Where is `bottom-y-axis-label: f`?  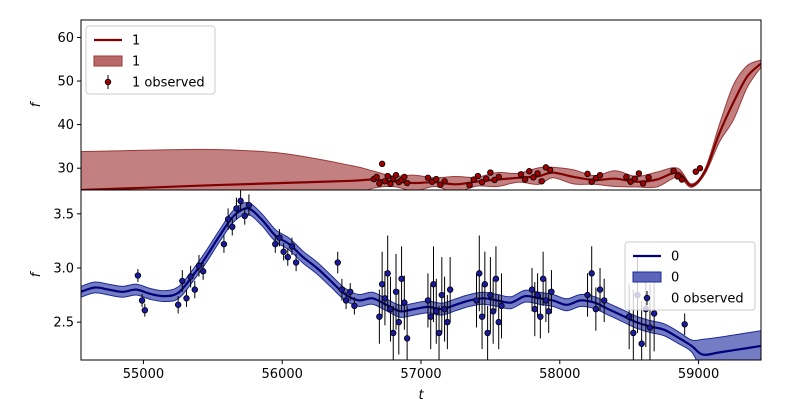
bottom-y-axis-label: f is located at coordinates (36, 273).